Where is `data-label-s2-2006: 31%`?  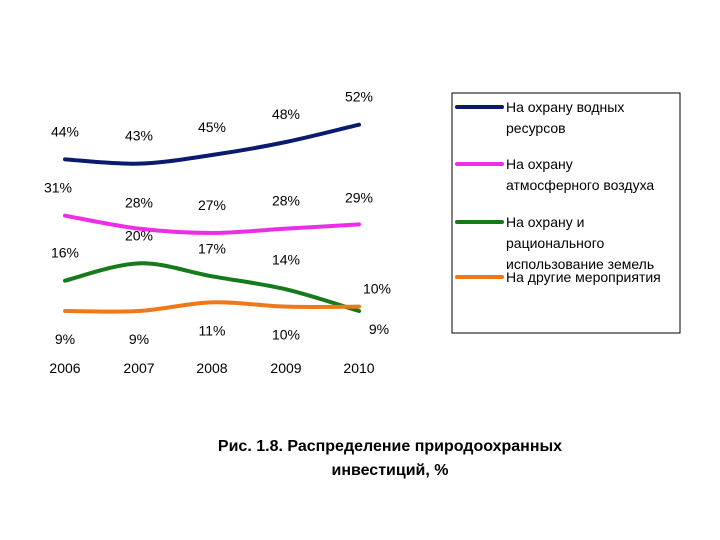
data-label-s2-2006: 31% is located at coordinates (58, 188).